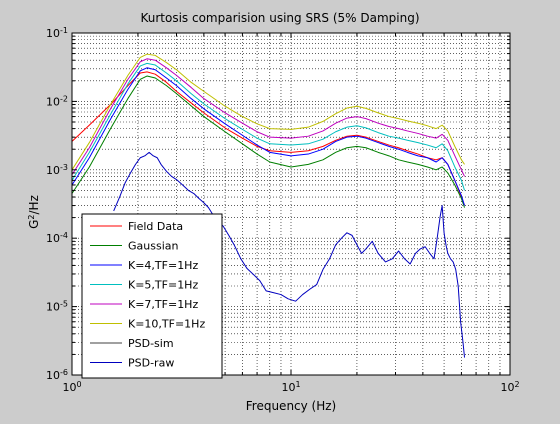 This screenshot has height=424, width=560. What do you see at coordinates (151, 343) in the screenshot?
I see `legend-label: PSD-sim` at bounding box center [151, 343].